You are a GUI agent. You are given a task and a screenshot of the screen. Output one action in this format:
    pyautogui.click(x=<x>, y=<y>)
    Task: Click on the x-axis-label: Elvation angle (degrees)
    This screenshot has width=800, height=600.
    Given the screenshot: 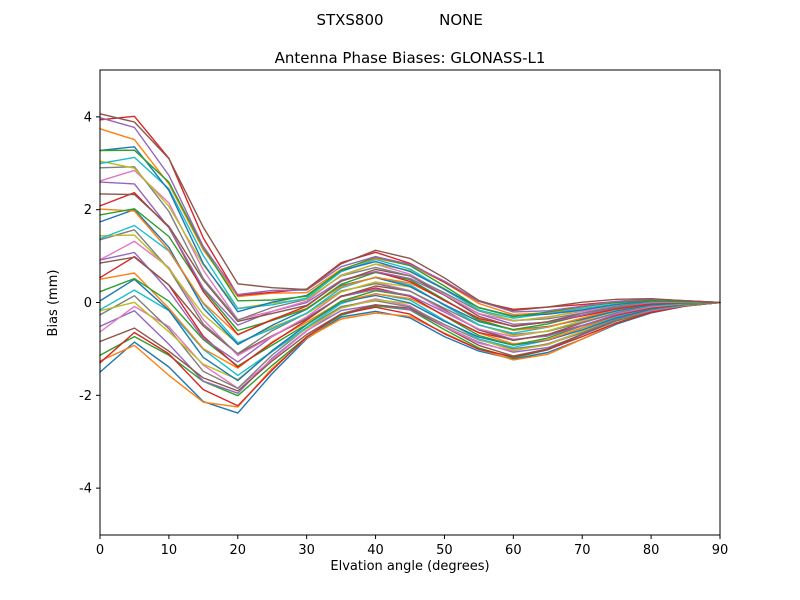 What is the action you would take?
    pyautogui.click(x=409, y=566)
    